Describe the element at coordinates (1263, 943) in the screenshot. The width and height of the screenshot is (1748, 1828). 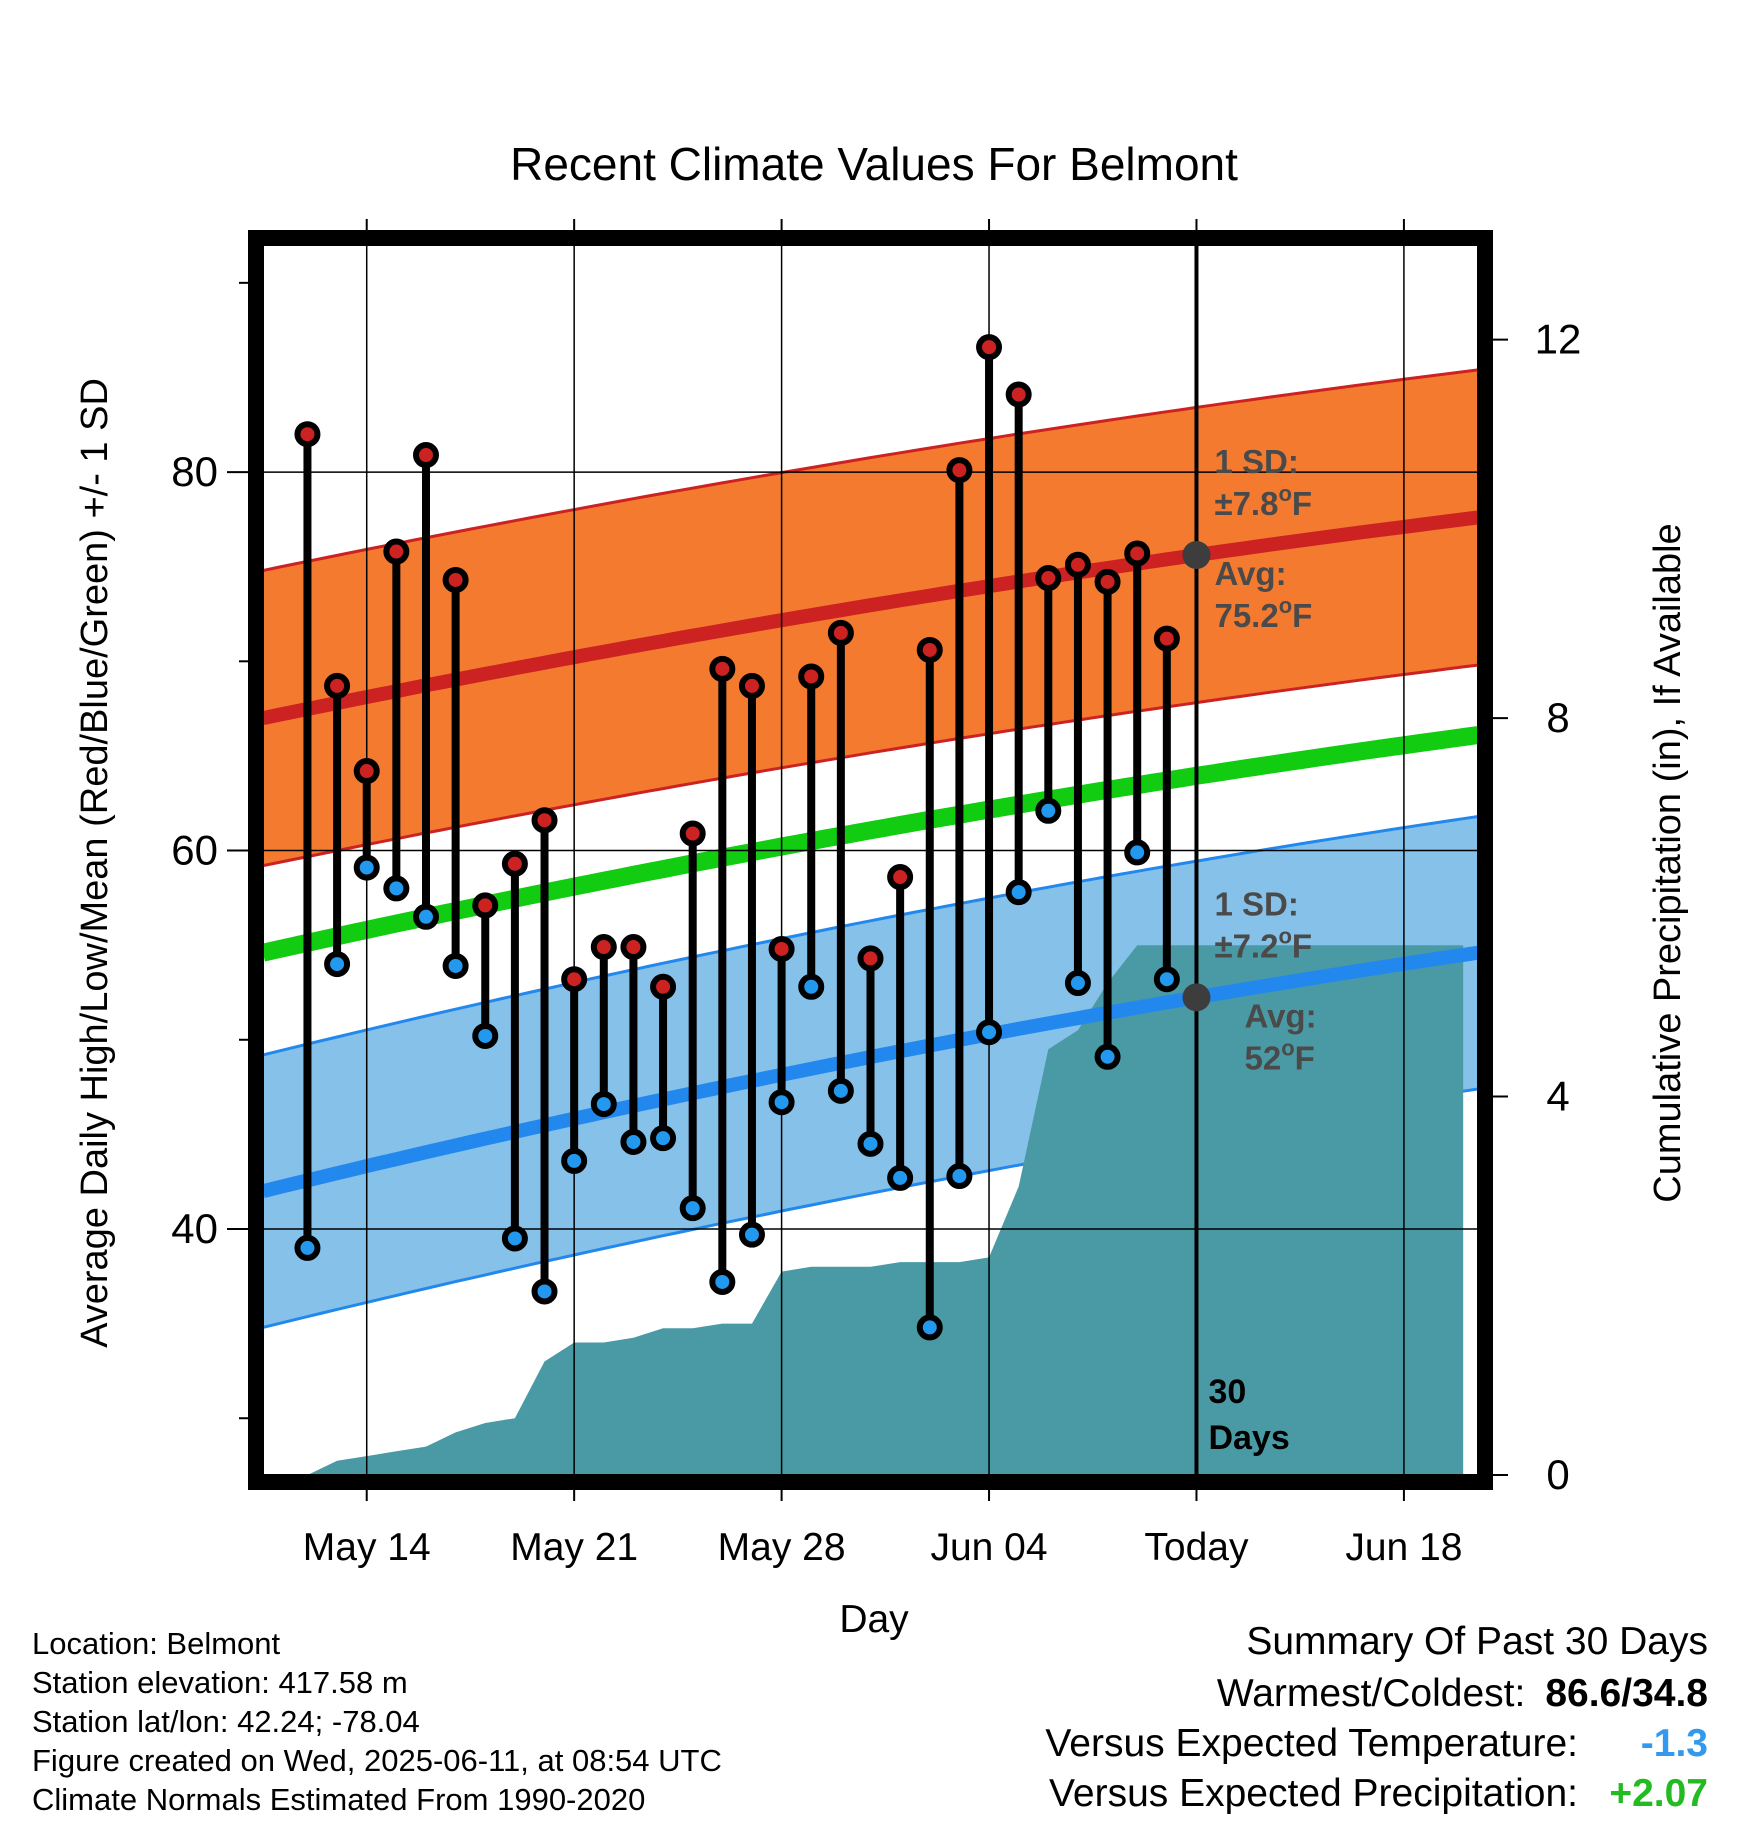
I see `low-sd-value: ±7.2oF` at that location.